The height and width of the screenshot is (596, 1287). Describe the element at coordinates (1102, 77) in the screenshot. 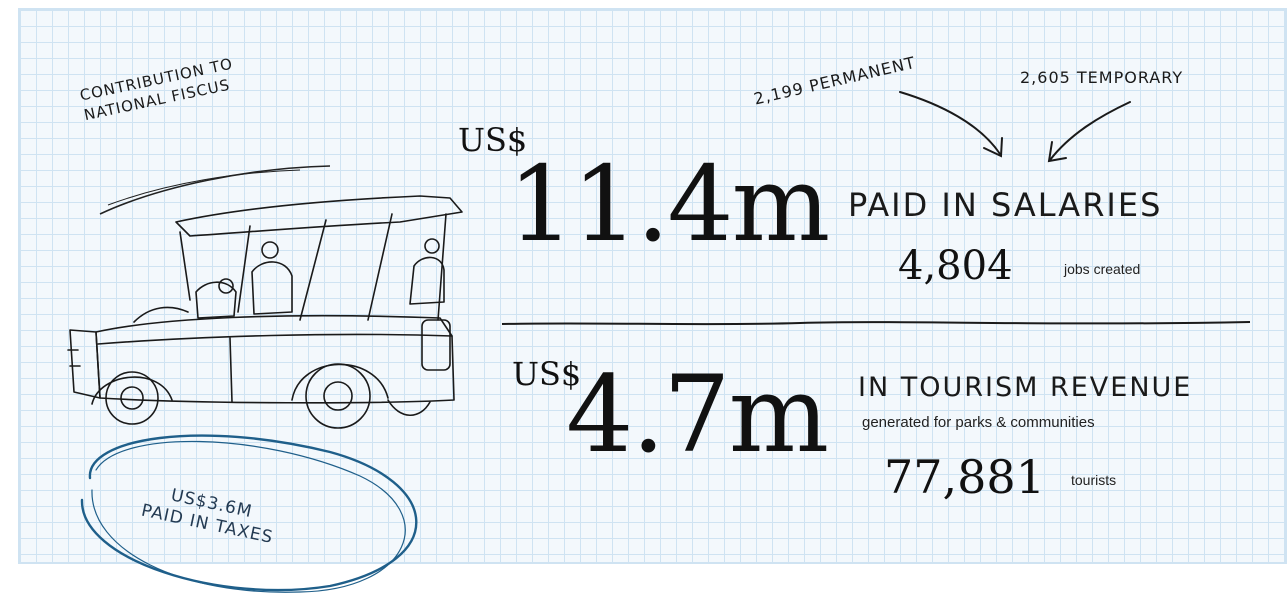

I see `temporary-jobs-annotation: 2,605 TEMPORARY` at that location.